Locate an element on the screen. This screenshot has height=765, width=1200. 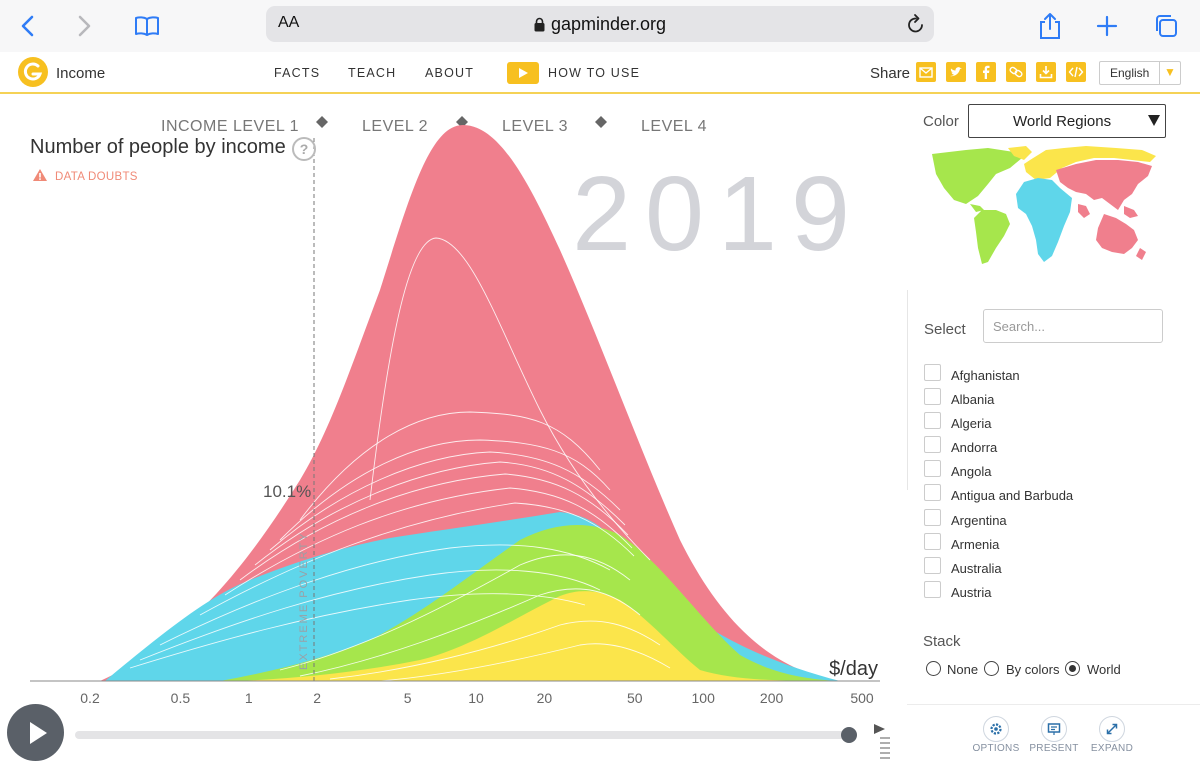
country-name: Afghanistan is located at coordinates (985, 375).